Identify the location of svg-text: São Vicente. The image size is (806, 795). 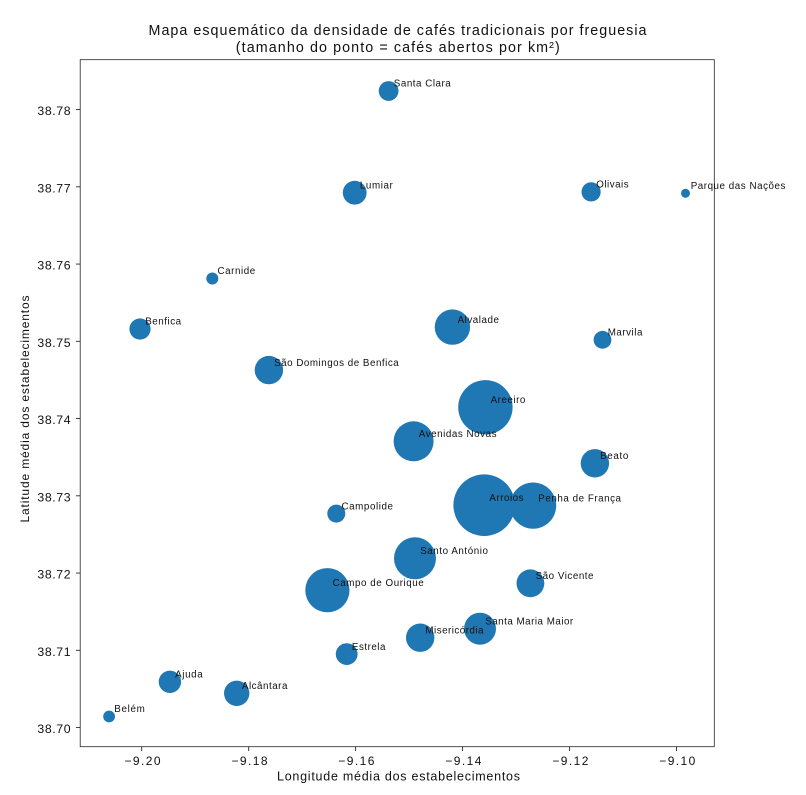
(565, 576).